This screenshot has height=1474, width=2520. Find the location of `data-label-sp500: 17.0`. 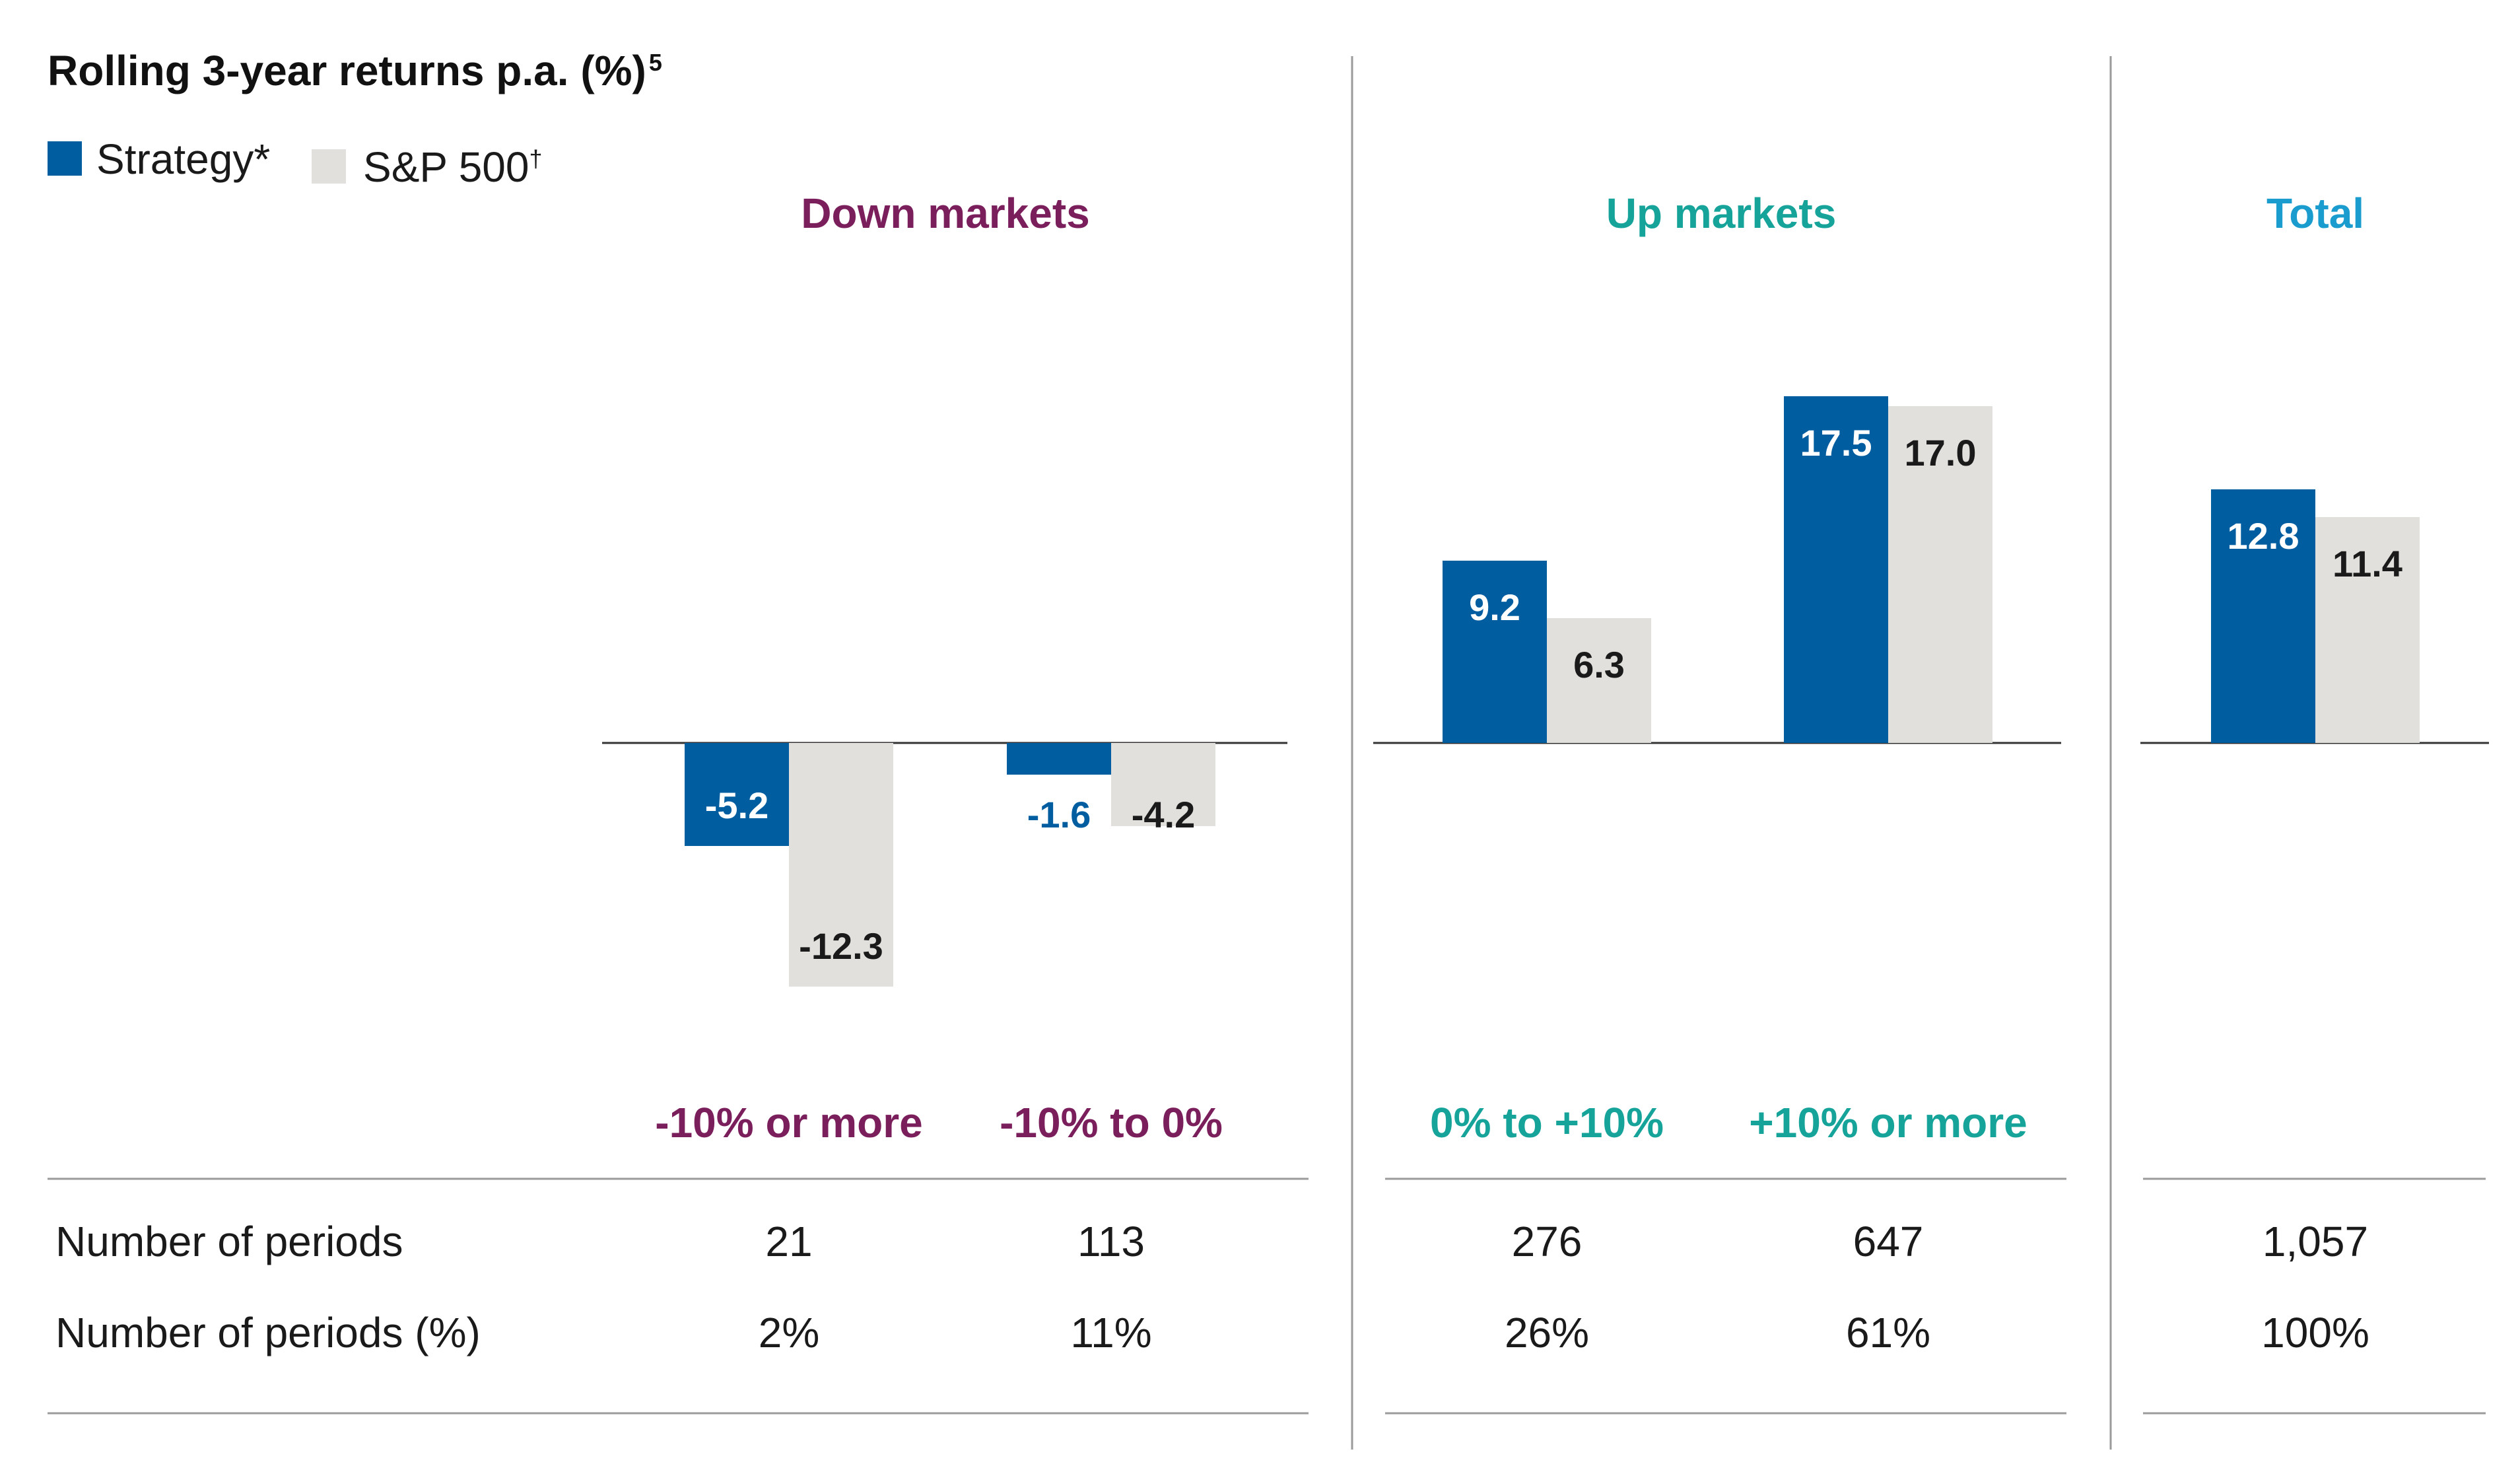

data-label-sp500: 17.0 is located at coordinates (1941, 453).